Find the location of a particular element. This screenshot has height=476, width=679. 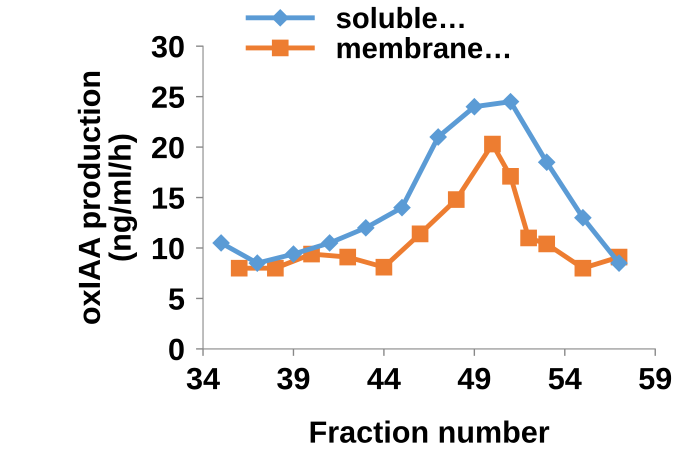

y-tick-label: 30 is located at coordinates (168, 47).